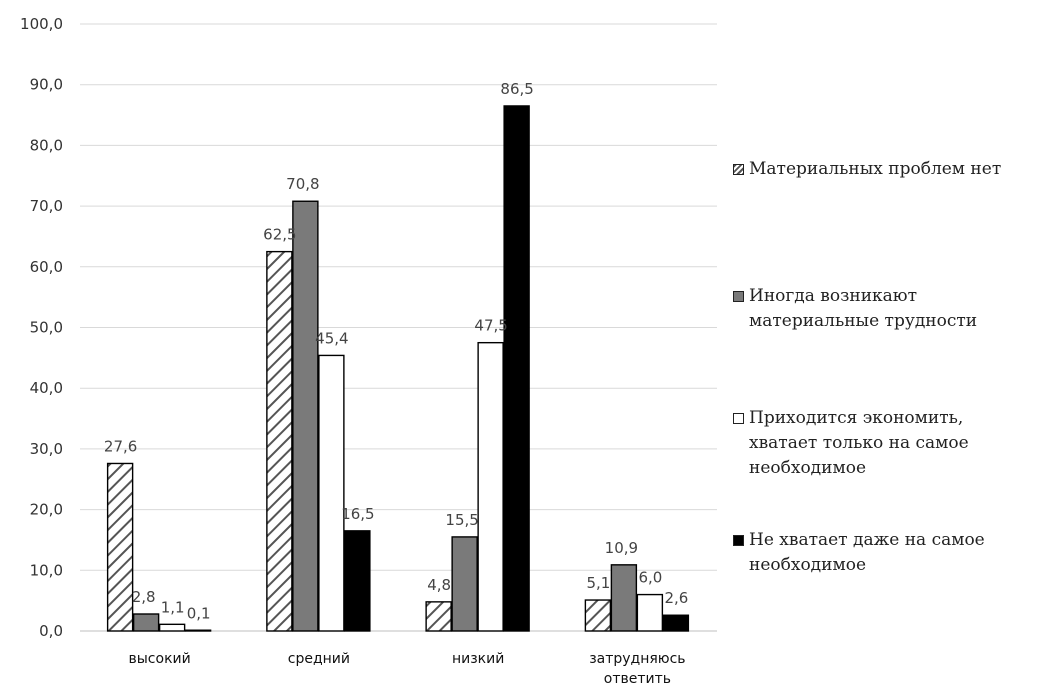 The image size is (1053, 688). Describe the element at coordinates (637, 677) in the screenshot. I see `x-tick-label-line: ответить` at that location.